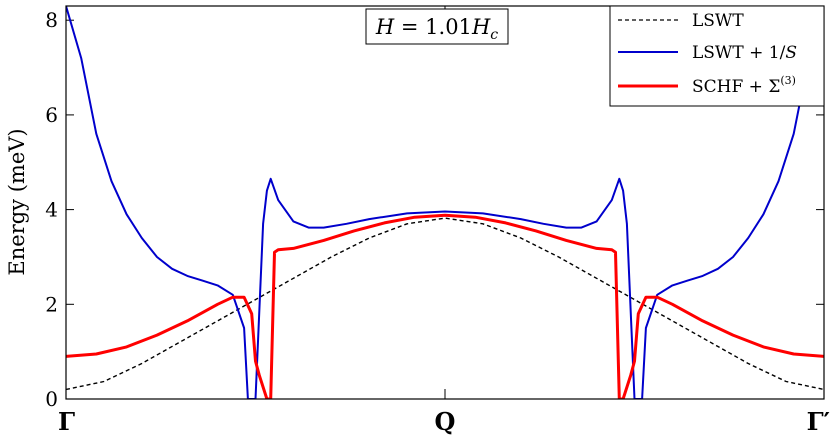 Image resolution: width=830 pixels, height=438 pixels. Describe the element at coordinates (436, 29) in the screenshot. I see `svg-text: H = 1.01Hc` at that location.